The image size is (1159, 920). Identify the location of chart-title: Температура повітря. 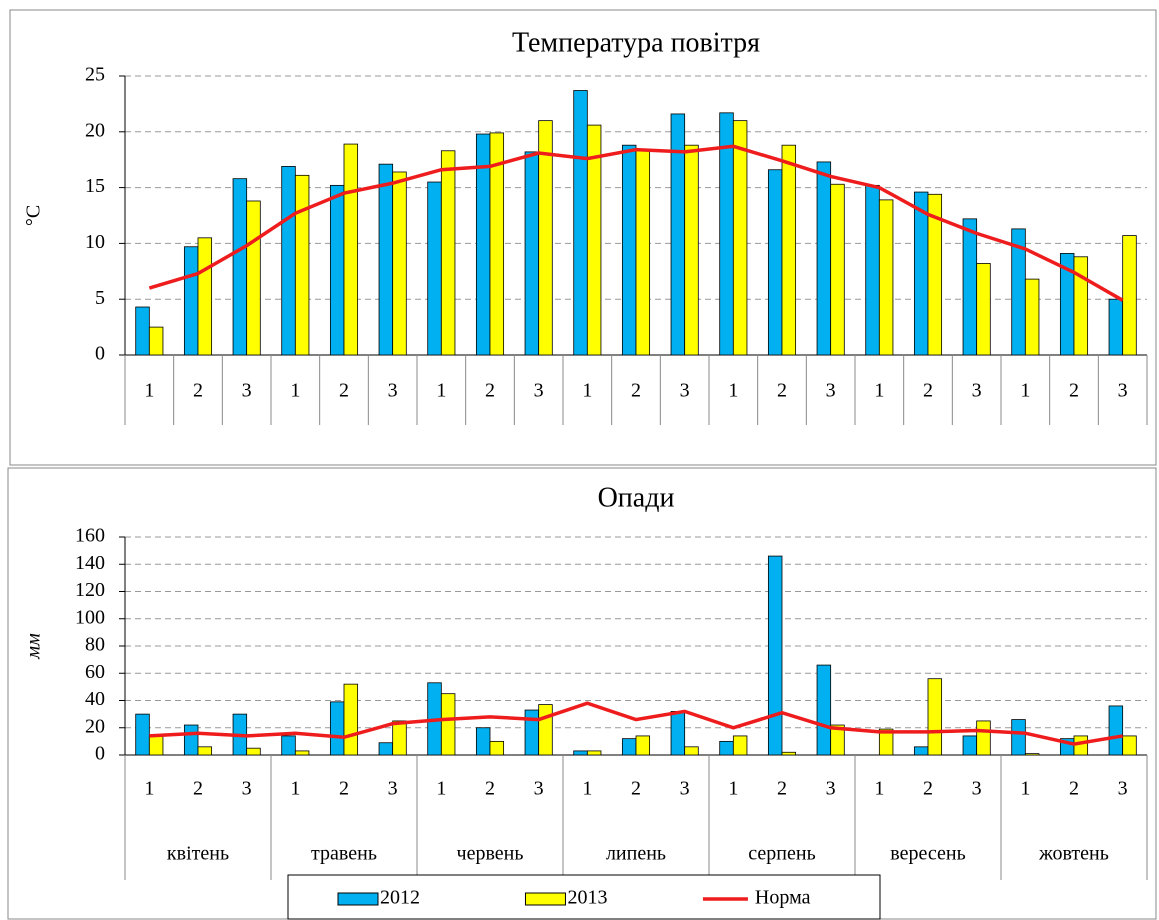
(636, 42).